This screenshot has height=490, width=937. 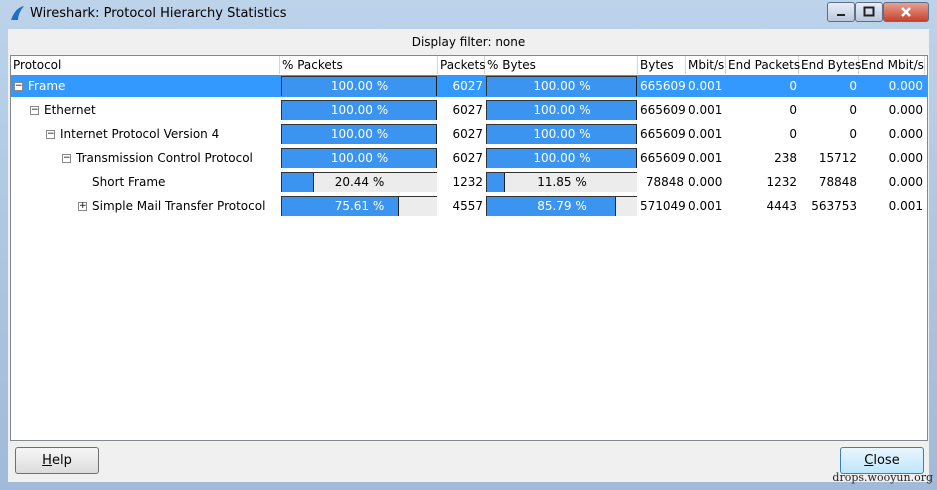 I want to click on column-header-bytes: Bytes, so click(x=662, y=65).